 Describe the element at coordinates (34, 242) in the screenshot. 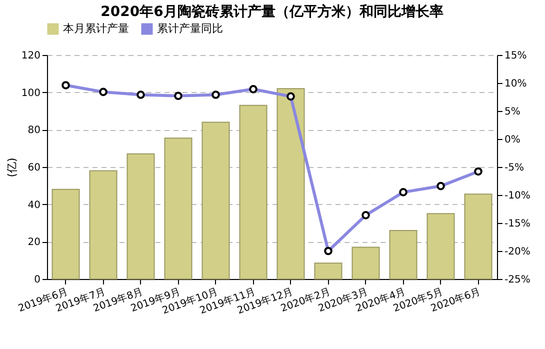

I see `y-tick-label: 20` at that location.